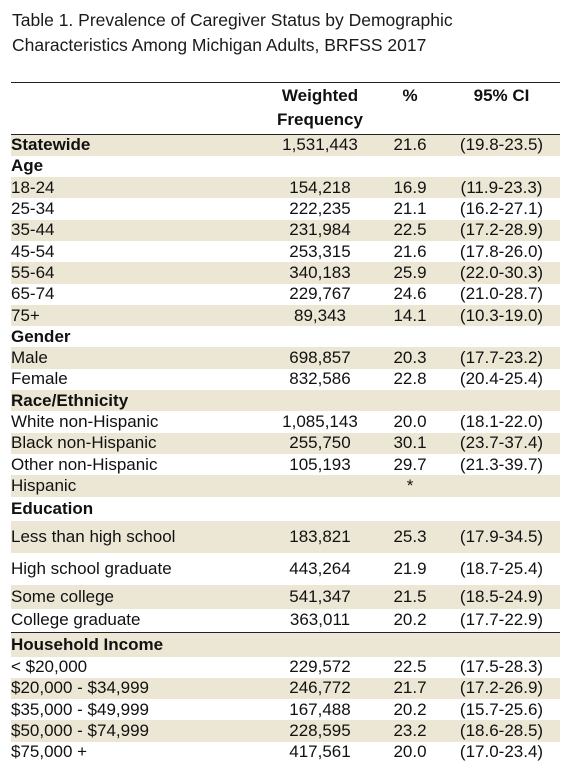  What do you see at coordinates (410, 379) in the screenshot?
I see `row-pct: 22.8` at bounding box center [410, 379].